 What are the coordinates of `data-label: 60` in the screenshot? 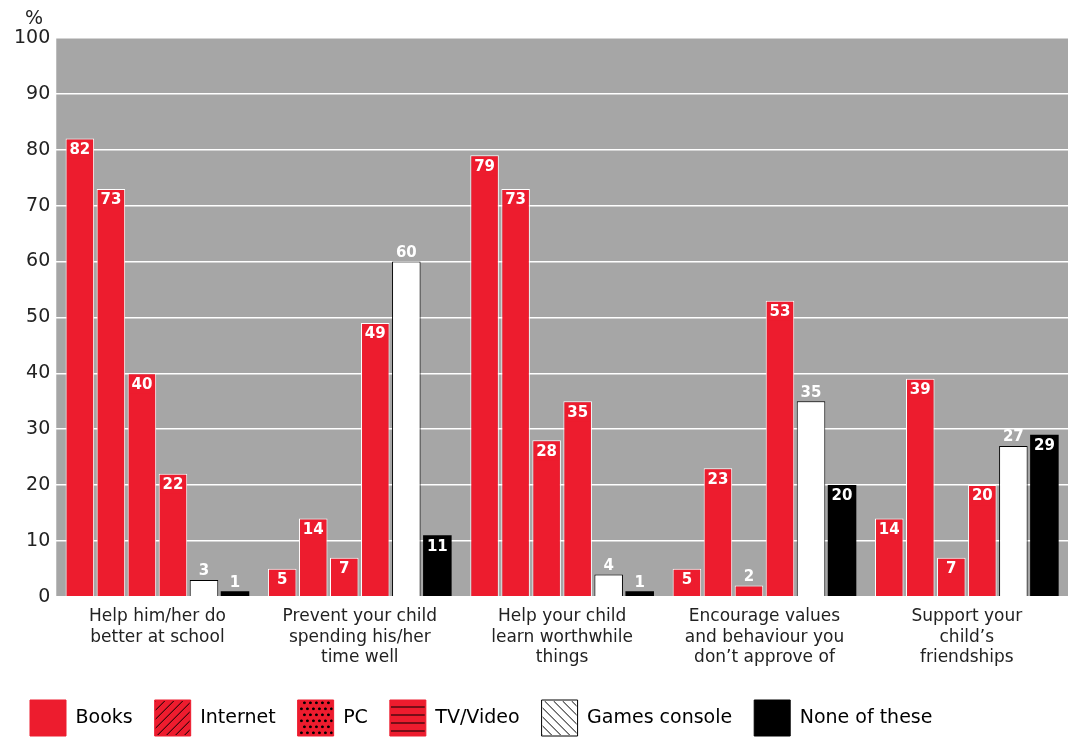 It's located at (406, 251).